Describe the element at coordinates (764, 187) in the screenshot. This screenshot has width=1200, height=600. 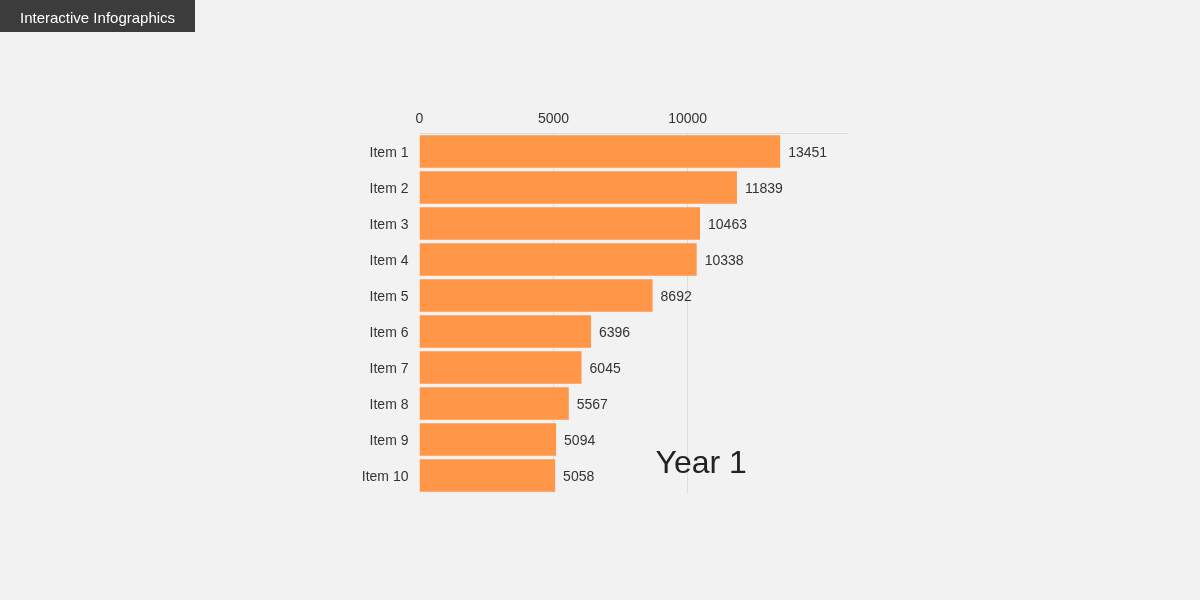
I see `data-label: 11839` at that location.